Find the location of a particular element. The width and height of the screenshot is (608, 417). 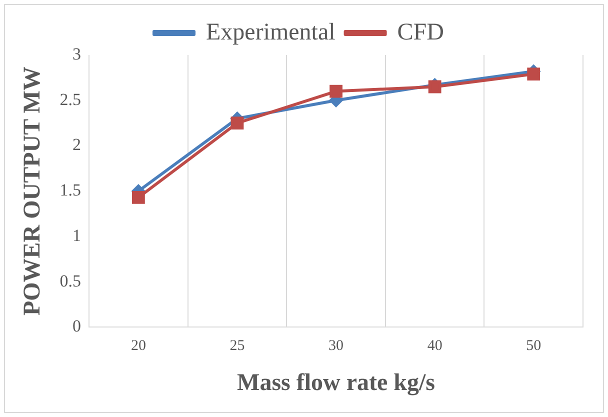

y-tick-label: 1.5 is located at coordinates (71, 190).